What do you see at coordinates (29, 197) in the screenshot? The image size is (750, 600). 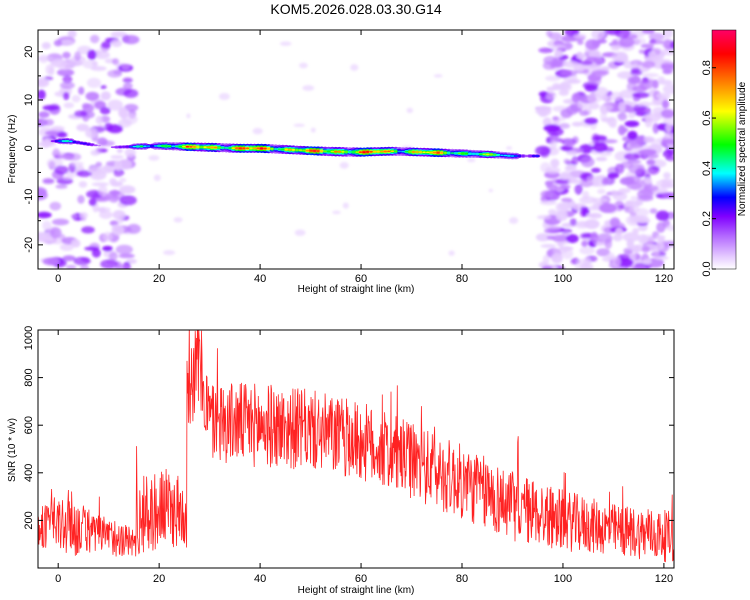 I see `y-tick-label: -10` at bounding box center [29, 197].